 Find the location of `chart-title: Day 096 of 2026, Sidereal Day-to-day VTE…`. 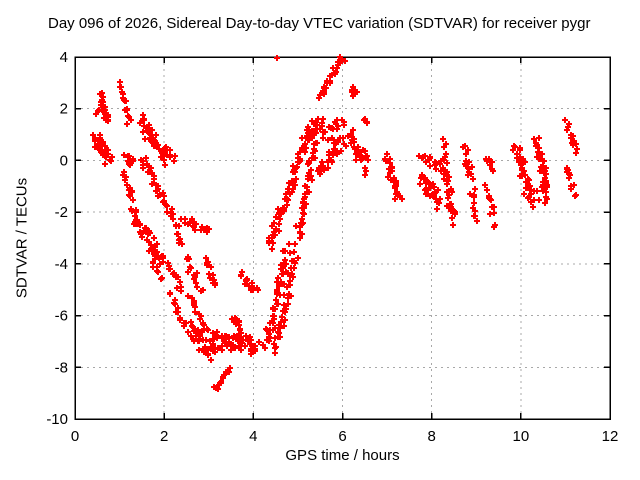

chart-title: Day 096 of 2026, Sidereal Day-to-day VTE… is located at coordinates (319, 23).